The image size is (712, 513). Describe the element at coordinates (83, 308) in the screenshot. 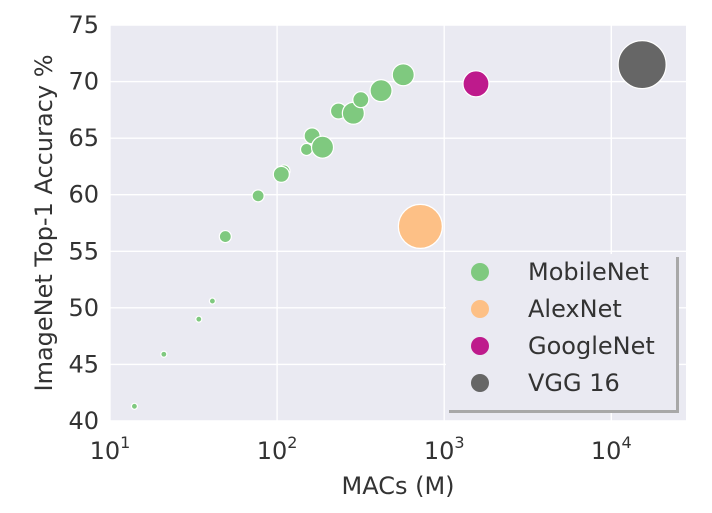

I see `y-tick-label: 50` at that location.